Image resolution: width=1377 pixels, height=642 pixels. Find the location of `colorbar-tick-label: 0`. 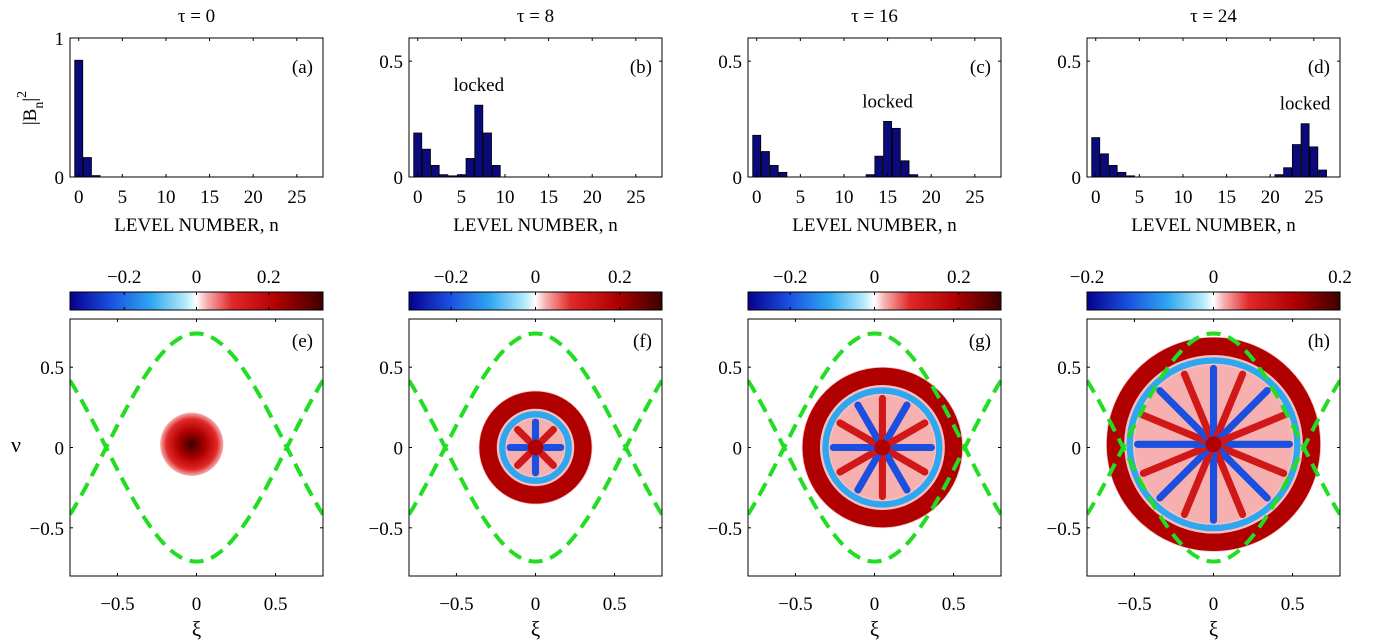

colorbar-tick-label: 0 is located at coordinates (875, 277).